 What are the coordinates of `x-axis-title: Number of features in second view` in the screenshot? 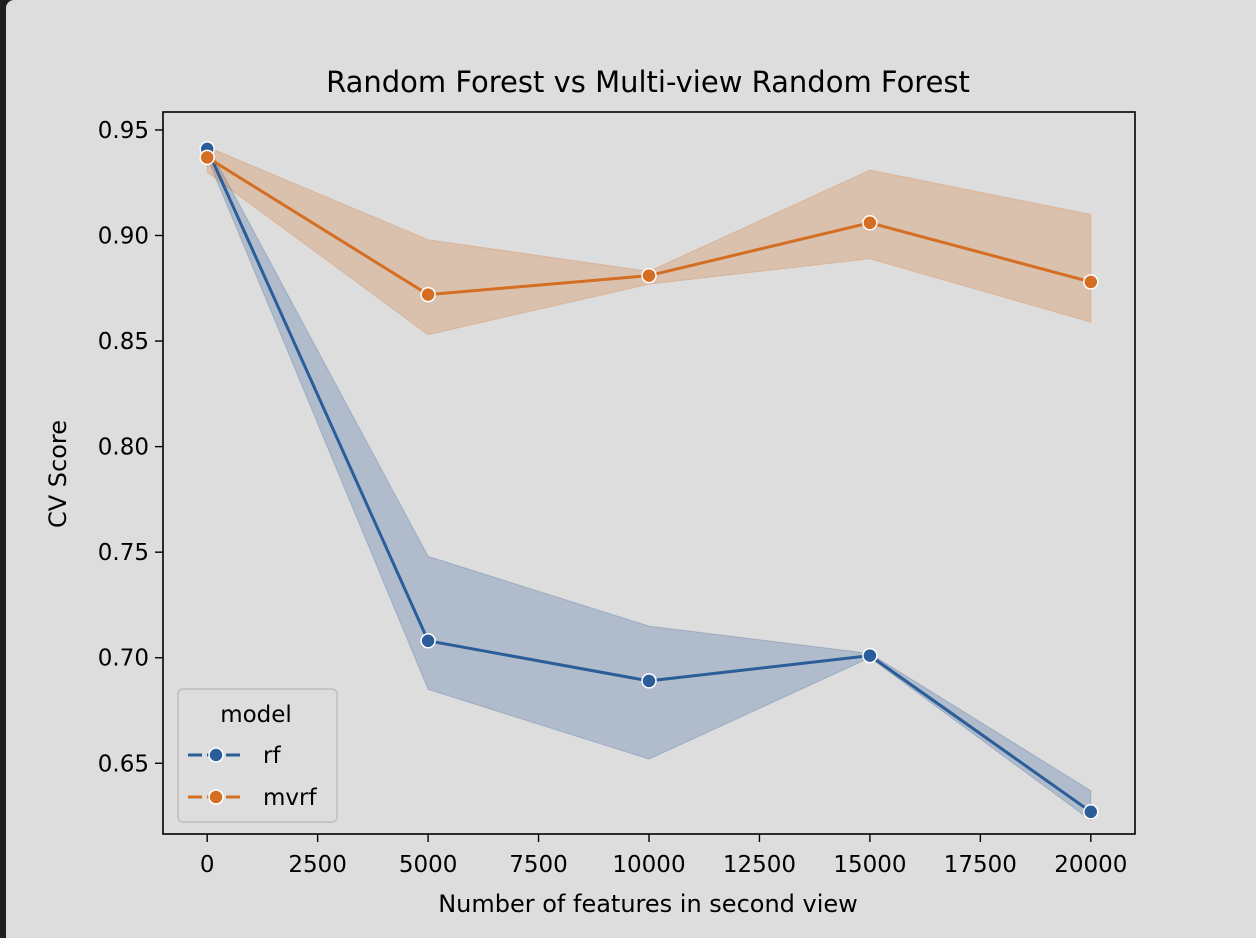 It's located at (648, 904).